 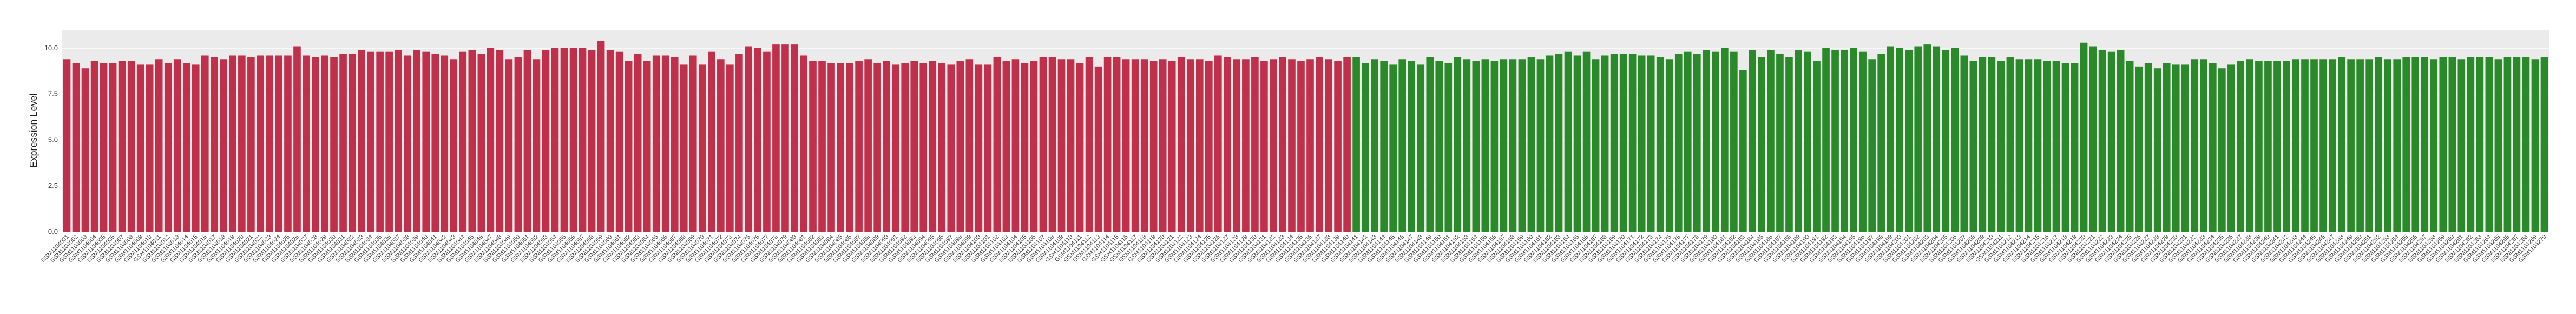 What do you see at coordinates (53, 185) in the screenshot?
I see `y-tick-label: 2.5` at bounding box center [53, 185].